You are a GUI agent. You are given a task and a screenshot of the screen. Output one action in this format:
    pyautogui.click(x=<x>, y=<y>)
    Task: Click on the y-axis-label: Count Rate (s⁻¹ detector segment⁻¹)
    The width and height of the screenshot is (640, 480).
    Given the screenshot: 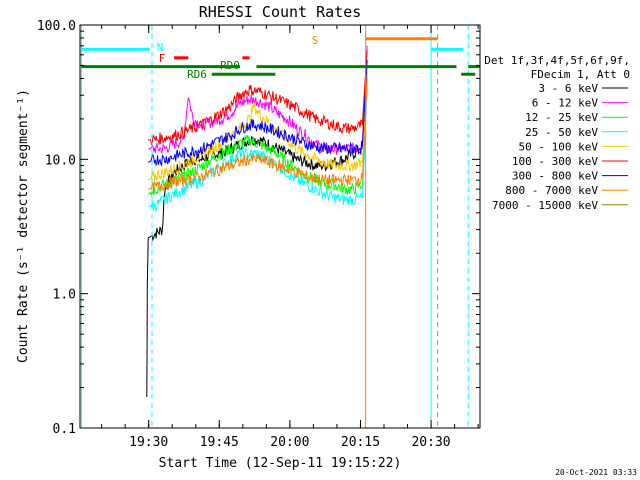 What is the action you would take?
    pyautogui.click(x=23, y=226)
    